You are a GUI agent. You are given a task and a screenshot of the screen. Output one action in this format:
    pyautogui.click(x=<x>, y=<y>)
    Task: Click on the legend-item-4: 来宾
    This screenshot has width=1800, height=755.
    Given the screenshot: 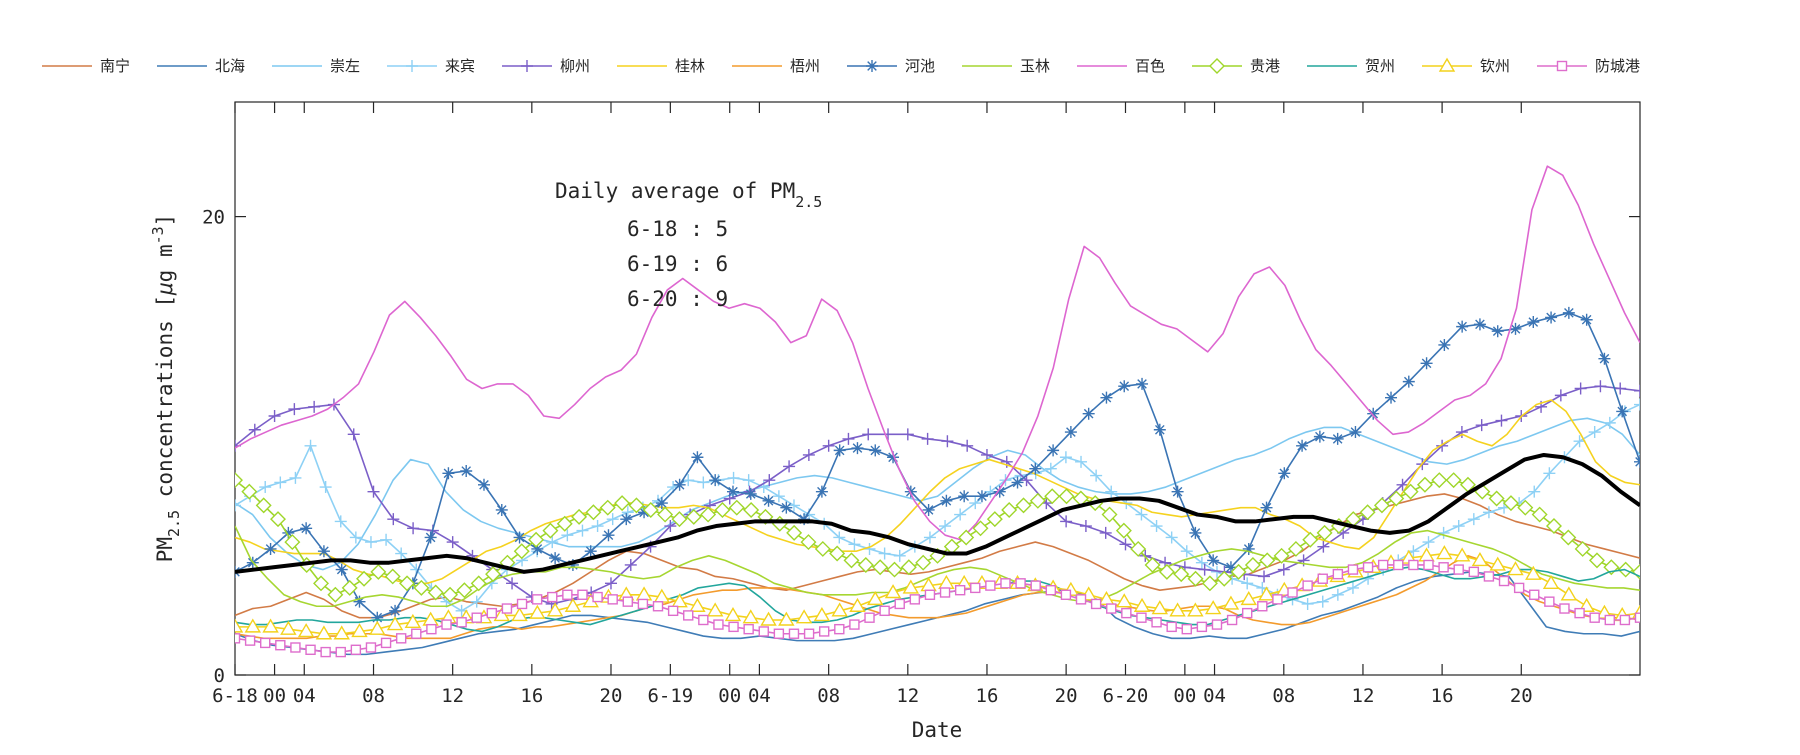 What is the action you would take?
    pyautogui.click(x=431, y=66)
    